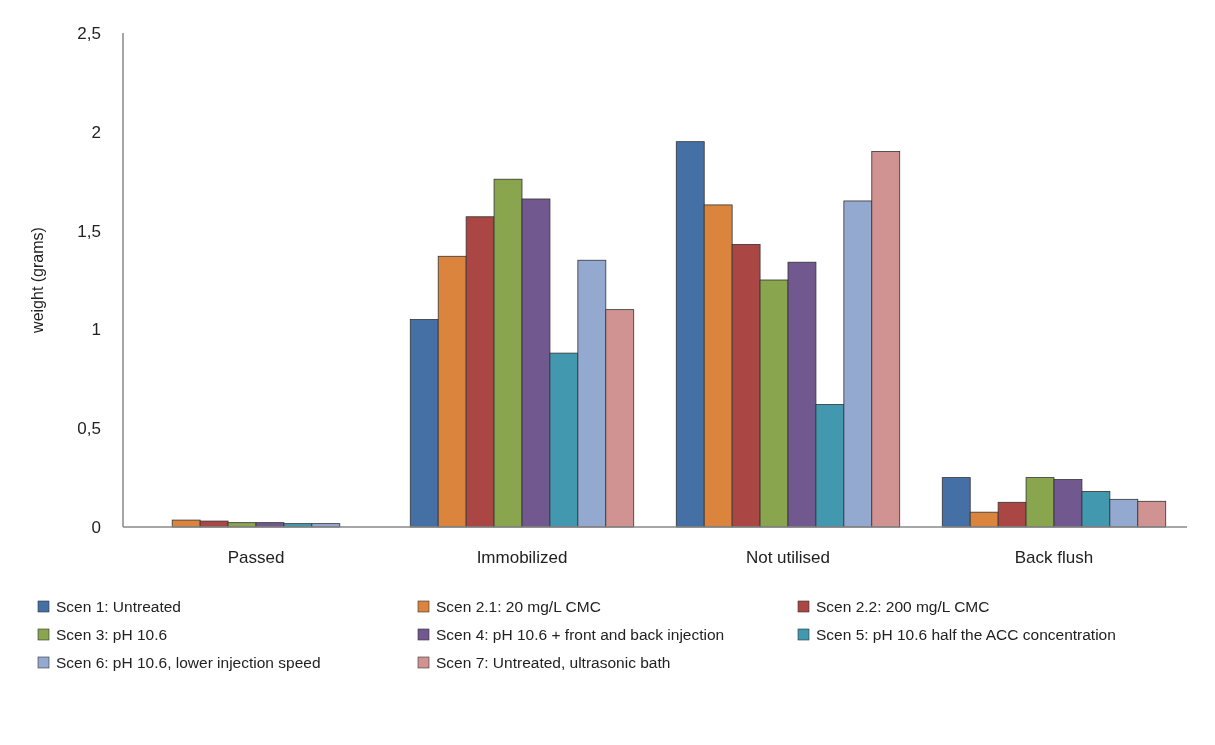 Image resolution: width=1215 pixels, height=745 pixels. What do you see at coordinates (96, 330) in the screenshot?
I see `y-tick-label: 1` at bounding box center [96, 330].